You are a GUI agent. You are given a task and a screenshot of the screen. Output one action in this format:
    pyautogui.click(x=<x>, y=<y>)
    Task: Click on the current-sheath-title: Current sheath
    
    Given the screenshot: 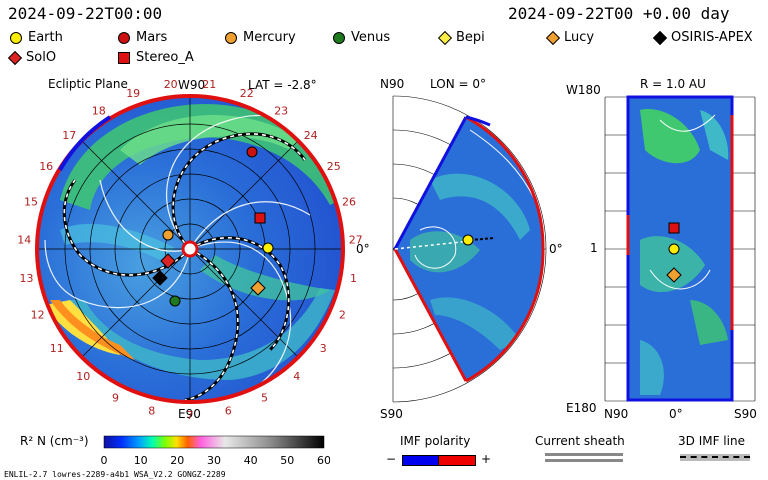 What is the action you would take?
    pyautogui.click(x=580, y=441)
    